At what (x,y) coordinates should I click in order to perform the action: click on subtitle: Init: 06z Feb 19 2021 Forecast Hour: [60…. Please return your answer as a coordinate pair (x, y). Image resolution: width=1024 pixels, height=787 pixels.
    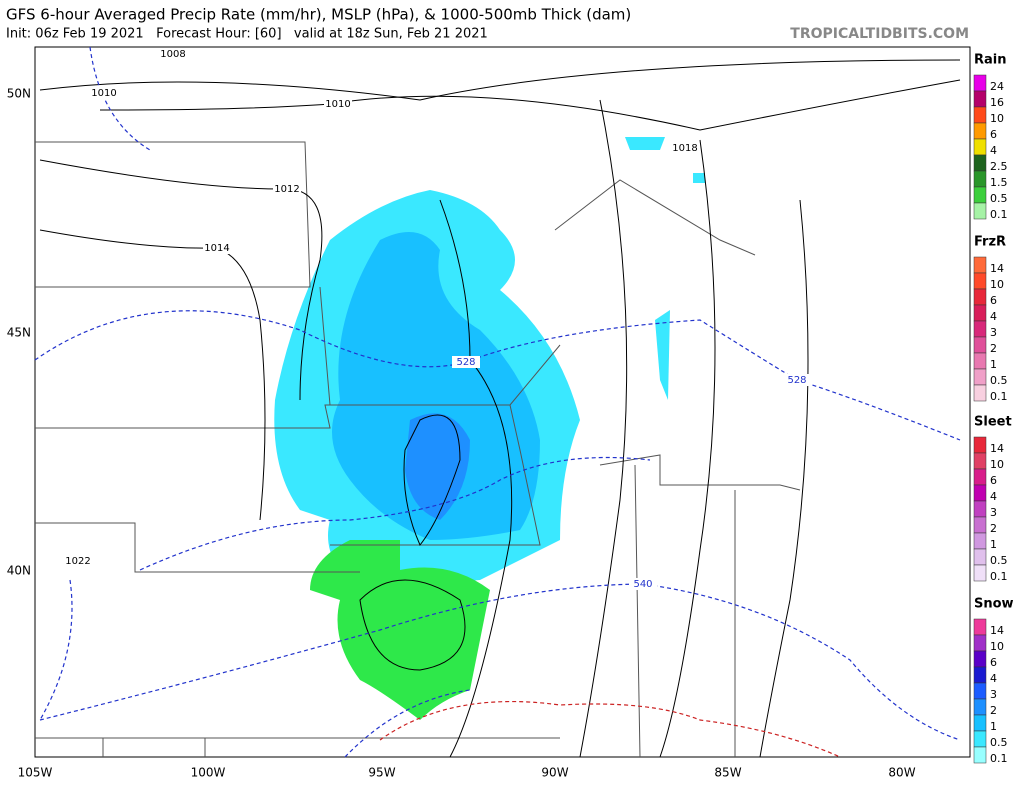
    Looking at the image, I should click on (247, 34).